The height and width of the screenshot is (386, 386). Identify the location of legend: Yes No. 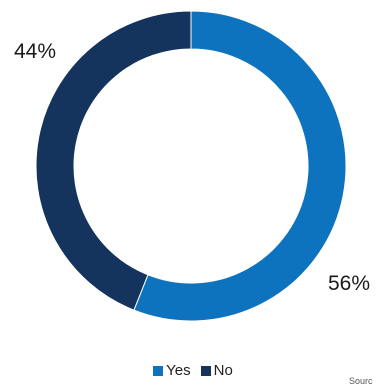
(193, 370).